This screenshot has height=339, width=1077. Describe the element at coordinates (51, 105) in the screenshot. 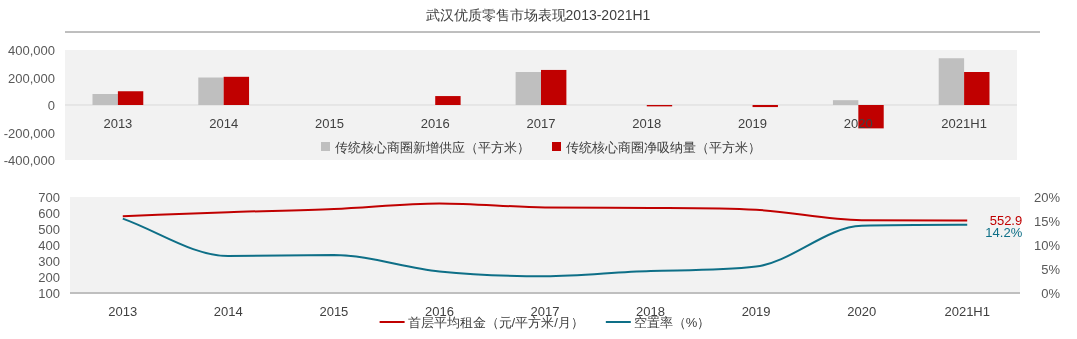

I see `y-tick-label: 0` at that location.